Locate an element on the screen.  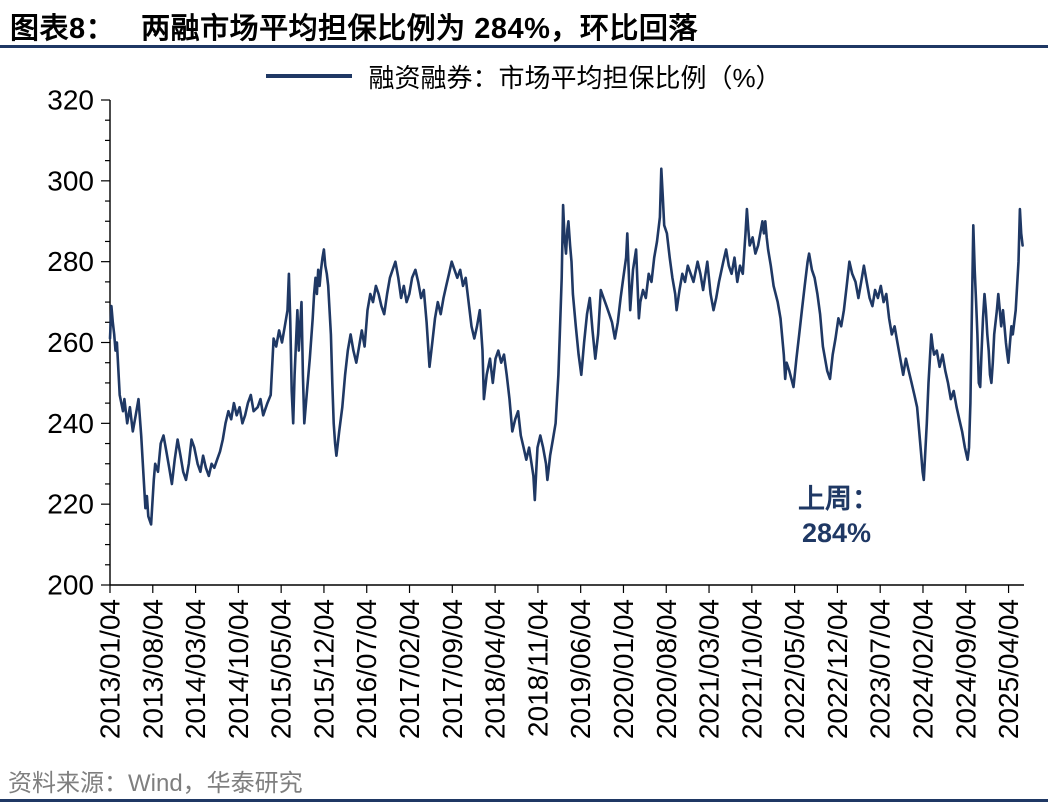
annotation-label: 上周： is located at coordinates (838, 499).